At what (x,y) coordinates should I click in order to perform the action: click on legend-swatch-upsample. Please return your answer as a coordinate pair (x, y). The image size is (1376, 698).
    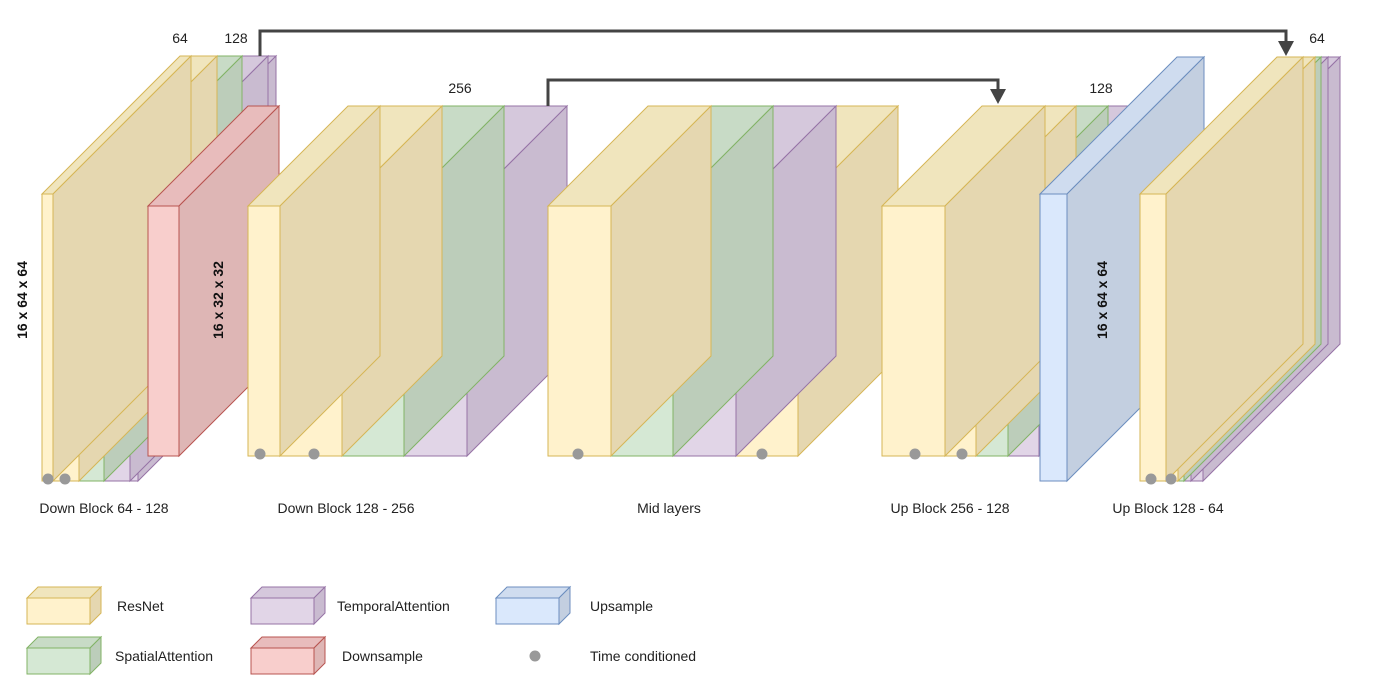
    Looking at the image, I should click on (533, 605).